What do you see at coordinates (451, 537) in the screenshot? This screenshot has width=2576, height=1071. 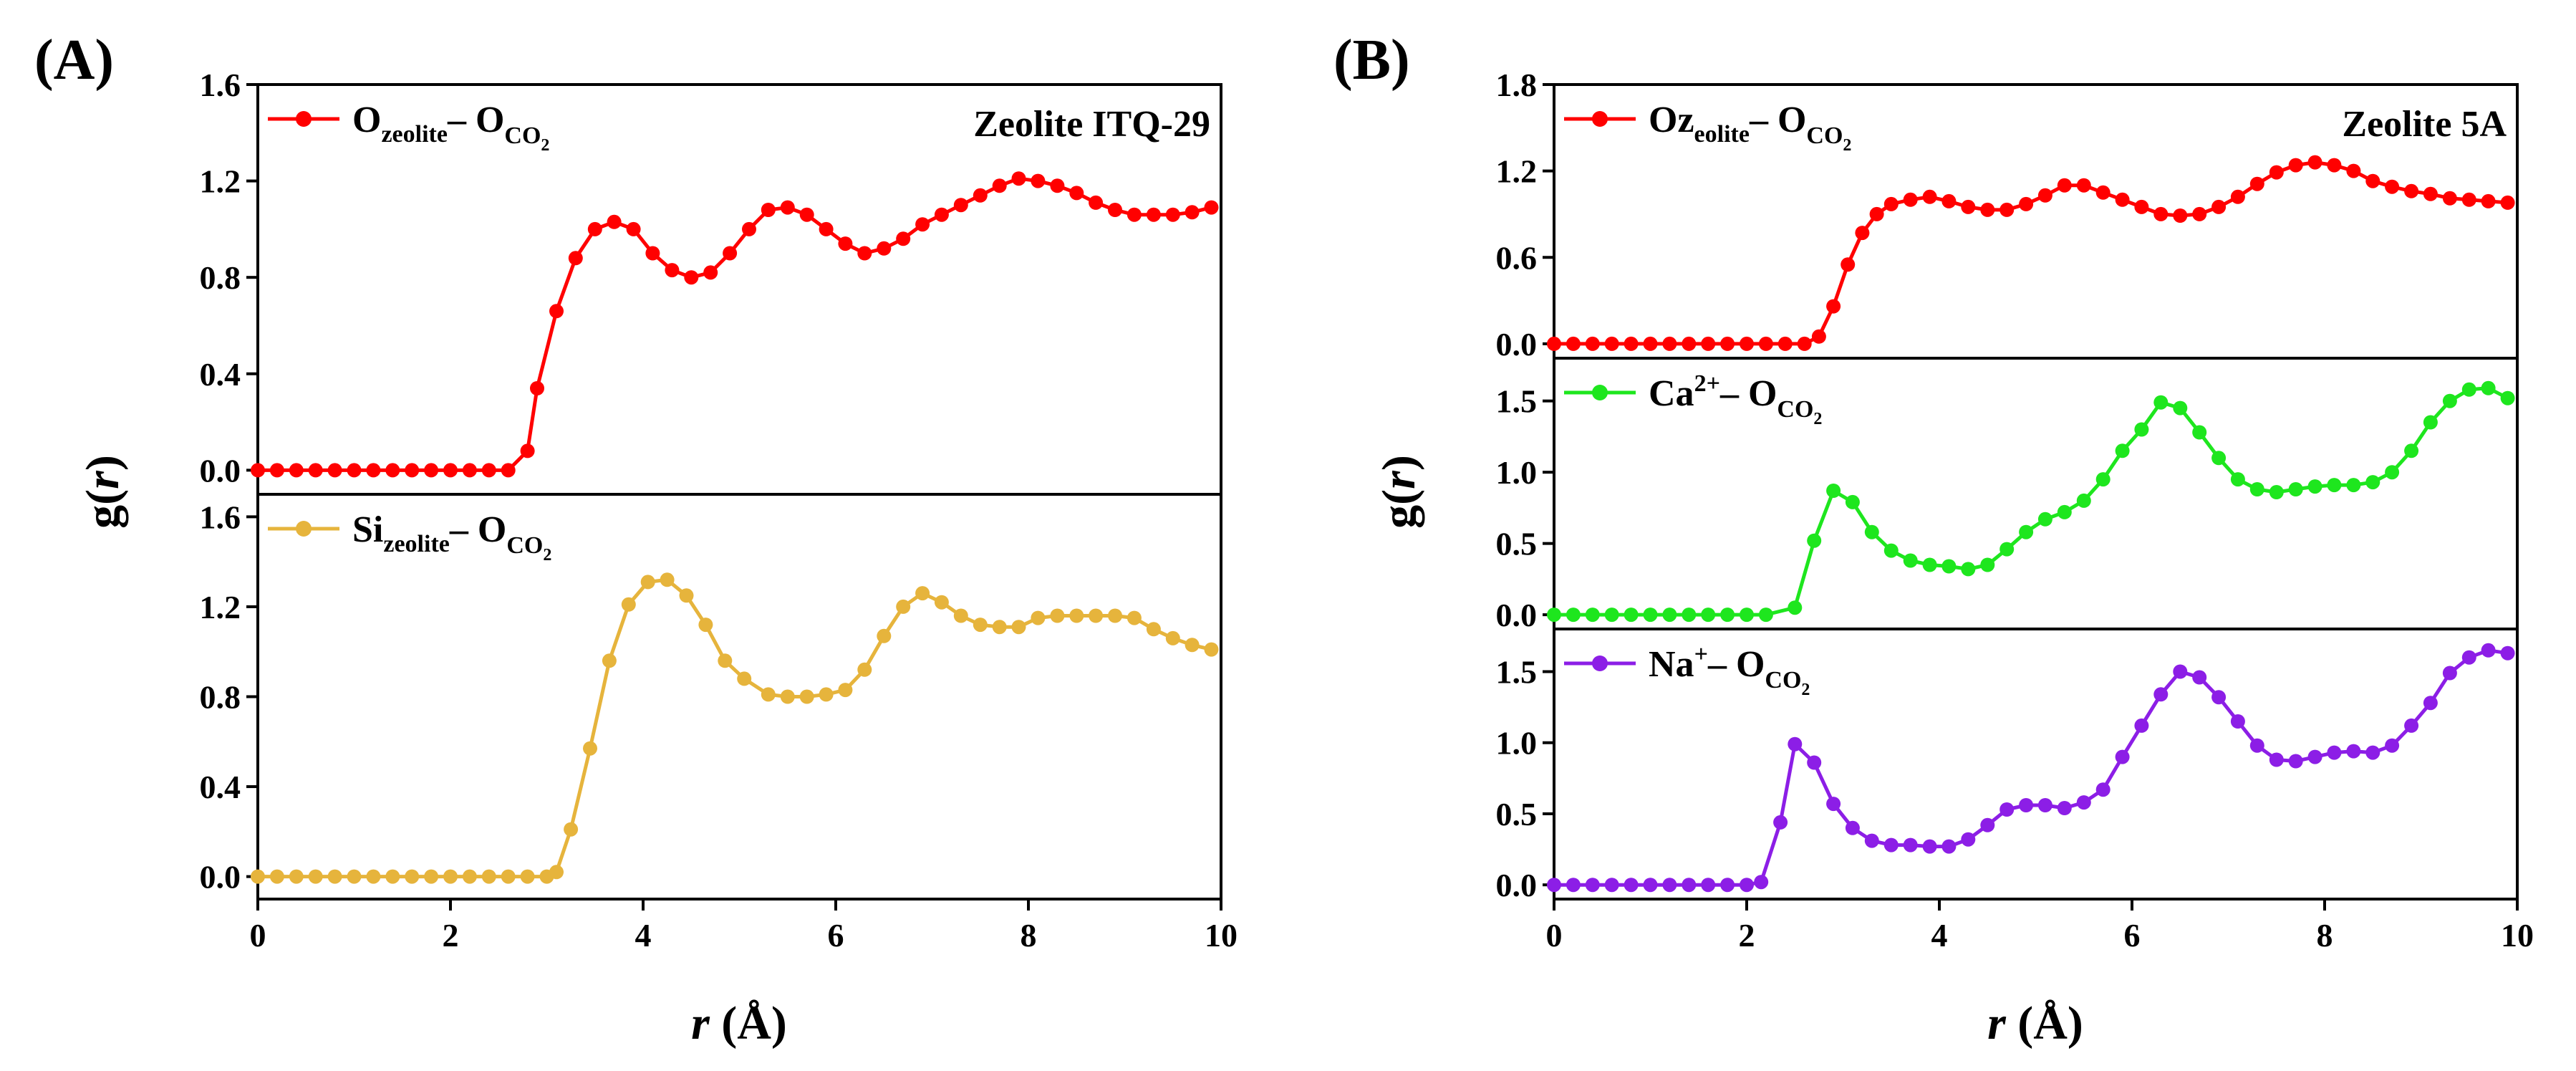 I see `legend-label: Sizeolite– OCO2` at bounding box center [451, 537].